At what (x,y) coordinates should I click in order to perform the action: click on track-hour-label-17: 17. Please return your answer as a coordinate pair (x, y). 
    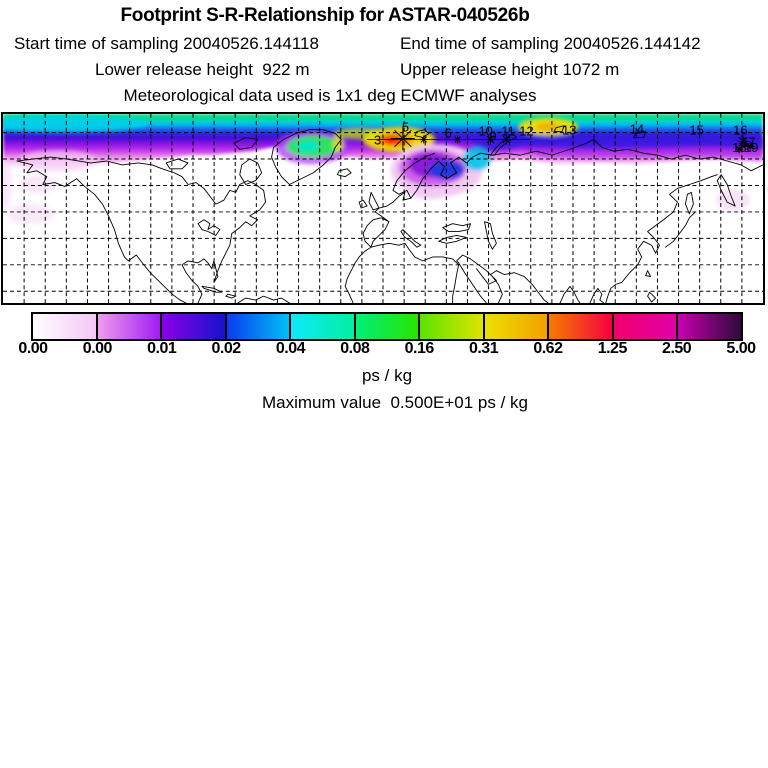
    Looking at the image, I should click on (748, 141).